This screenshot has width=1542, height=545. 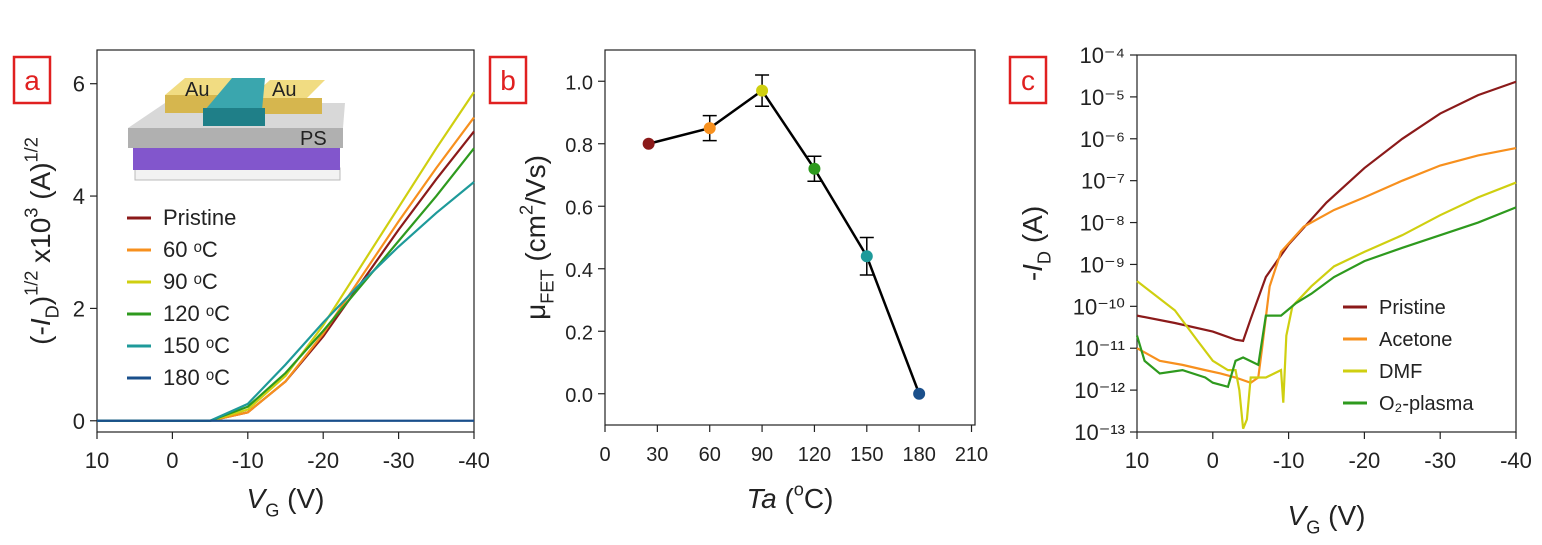 What do you see at coordinates (579, 83) in the screenshot?
I see `y-tick-label: 1.0` at bounding box center [579, 83].